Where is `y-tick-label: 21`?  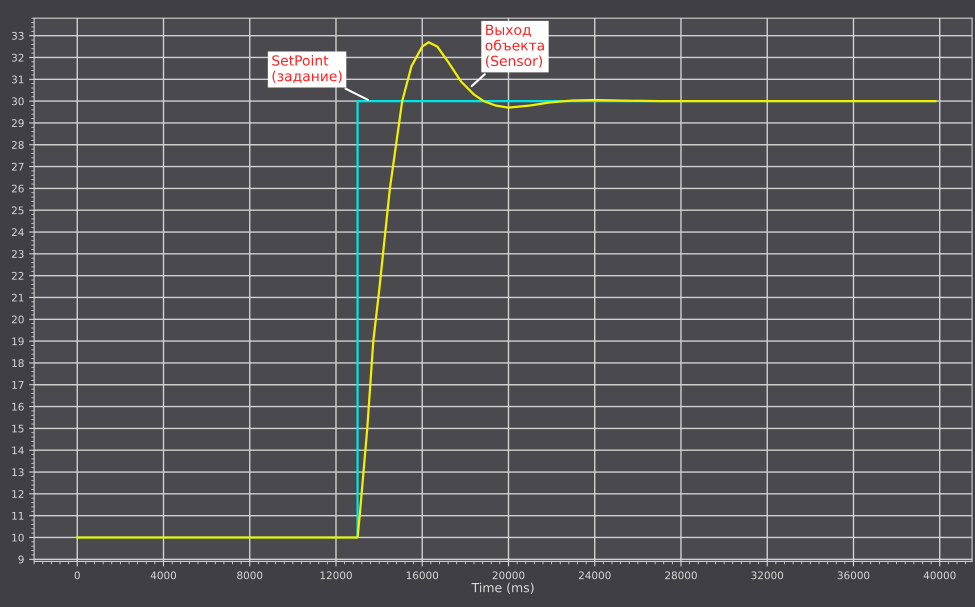
y-tick-label: 21 is located at coordinates (18, 298).